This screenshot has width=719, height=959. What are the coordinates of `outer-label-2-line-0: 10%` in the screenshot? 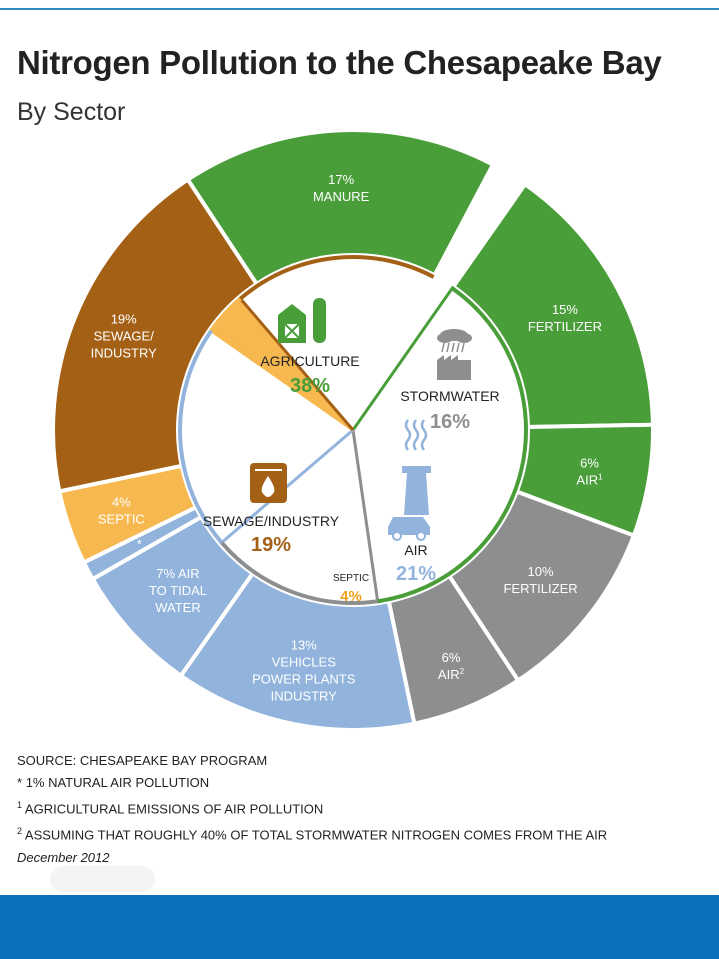 It's located at (541, 571).